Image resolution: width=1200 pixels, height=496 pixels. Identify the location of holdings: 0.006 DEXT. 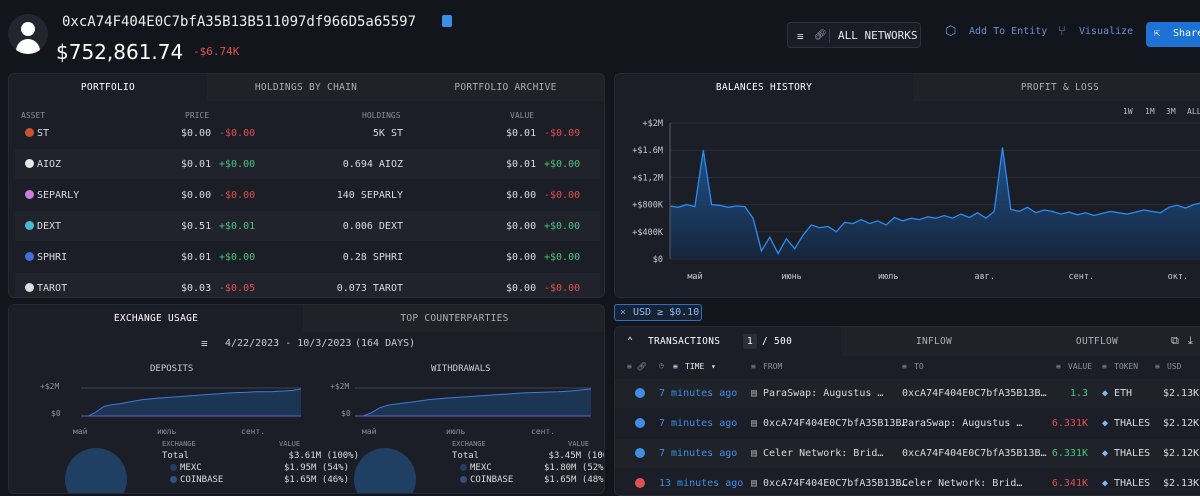
(372, 226).